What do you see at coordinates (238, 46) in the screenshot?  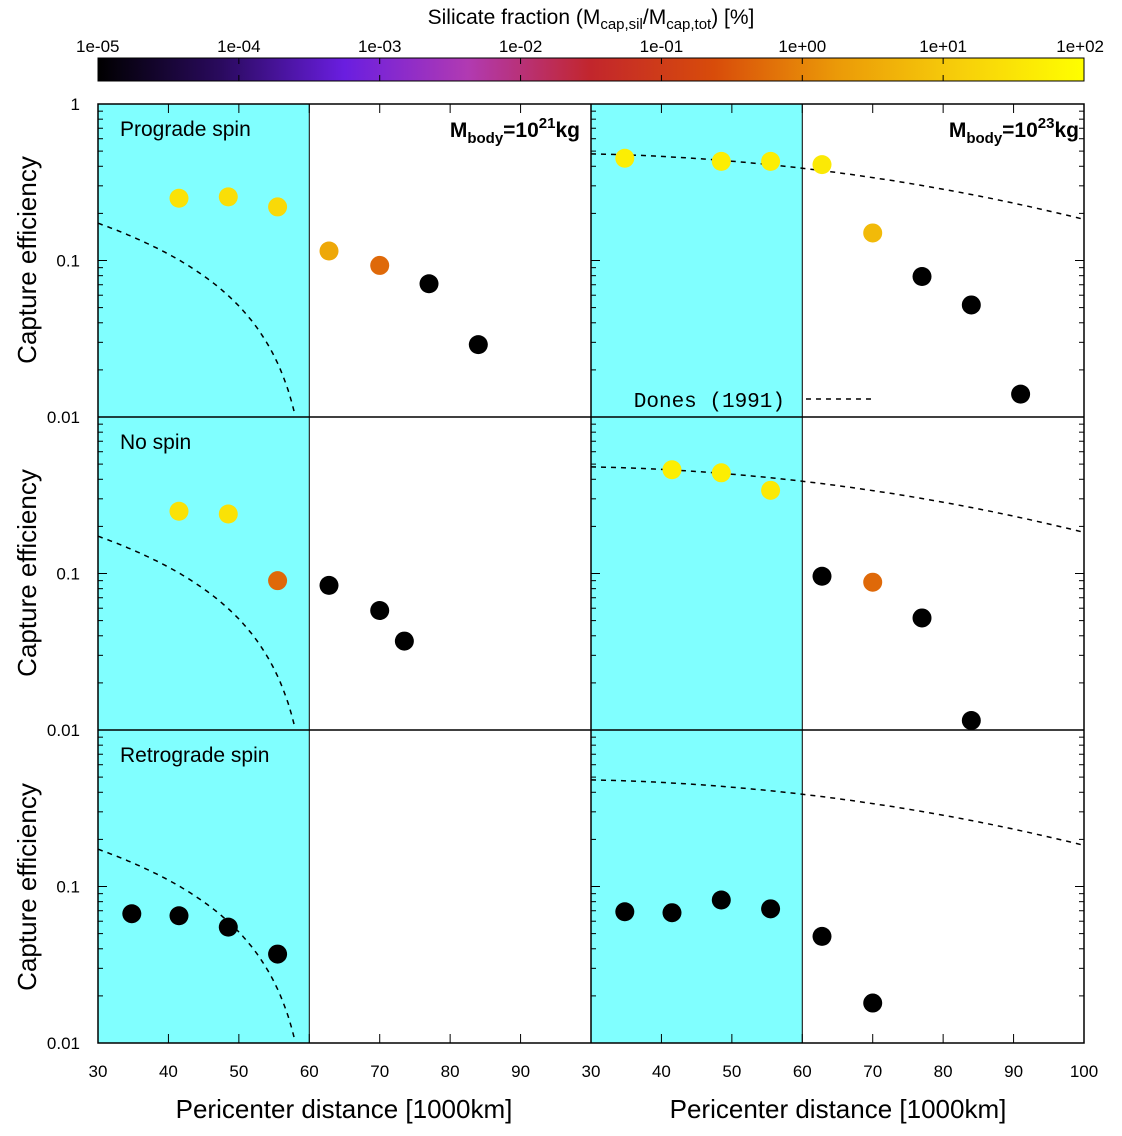 I see `colorbar-tick-label: 1e-04` at bounding box center [238, 46].